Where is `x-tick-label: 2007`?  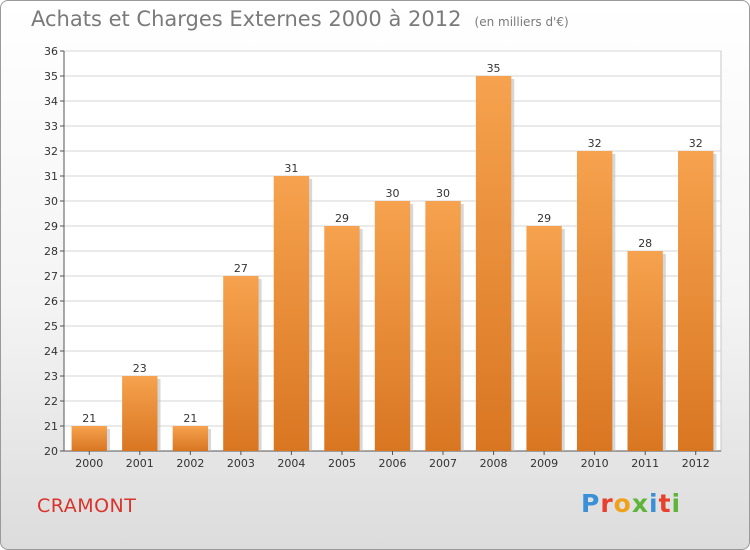
x-tick-label: 2007 is located at coordinates (443, 463).